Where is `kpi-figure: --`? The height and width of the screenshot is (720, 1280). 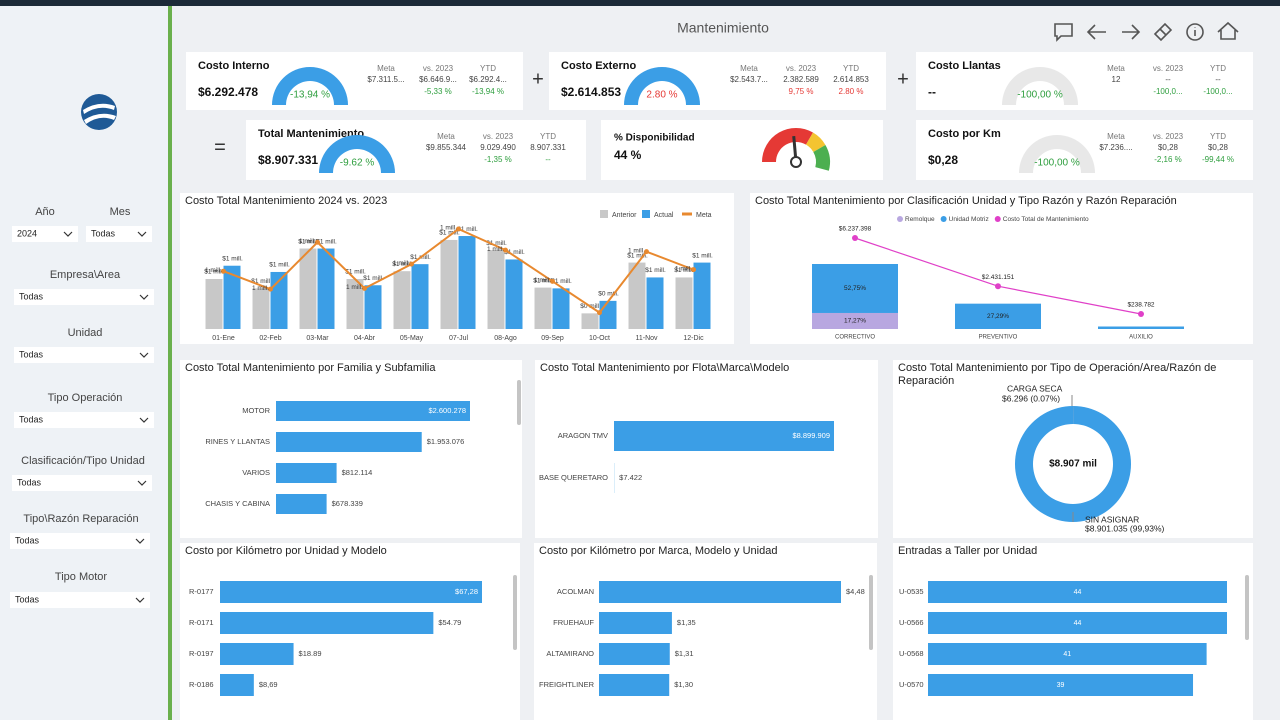
kpi-figure: -- is located at coordinates (1168, 79).